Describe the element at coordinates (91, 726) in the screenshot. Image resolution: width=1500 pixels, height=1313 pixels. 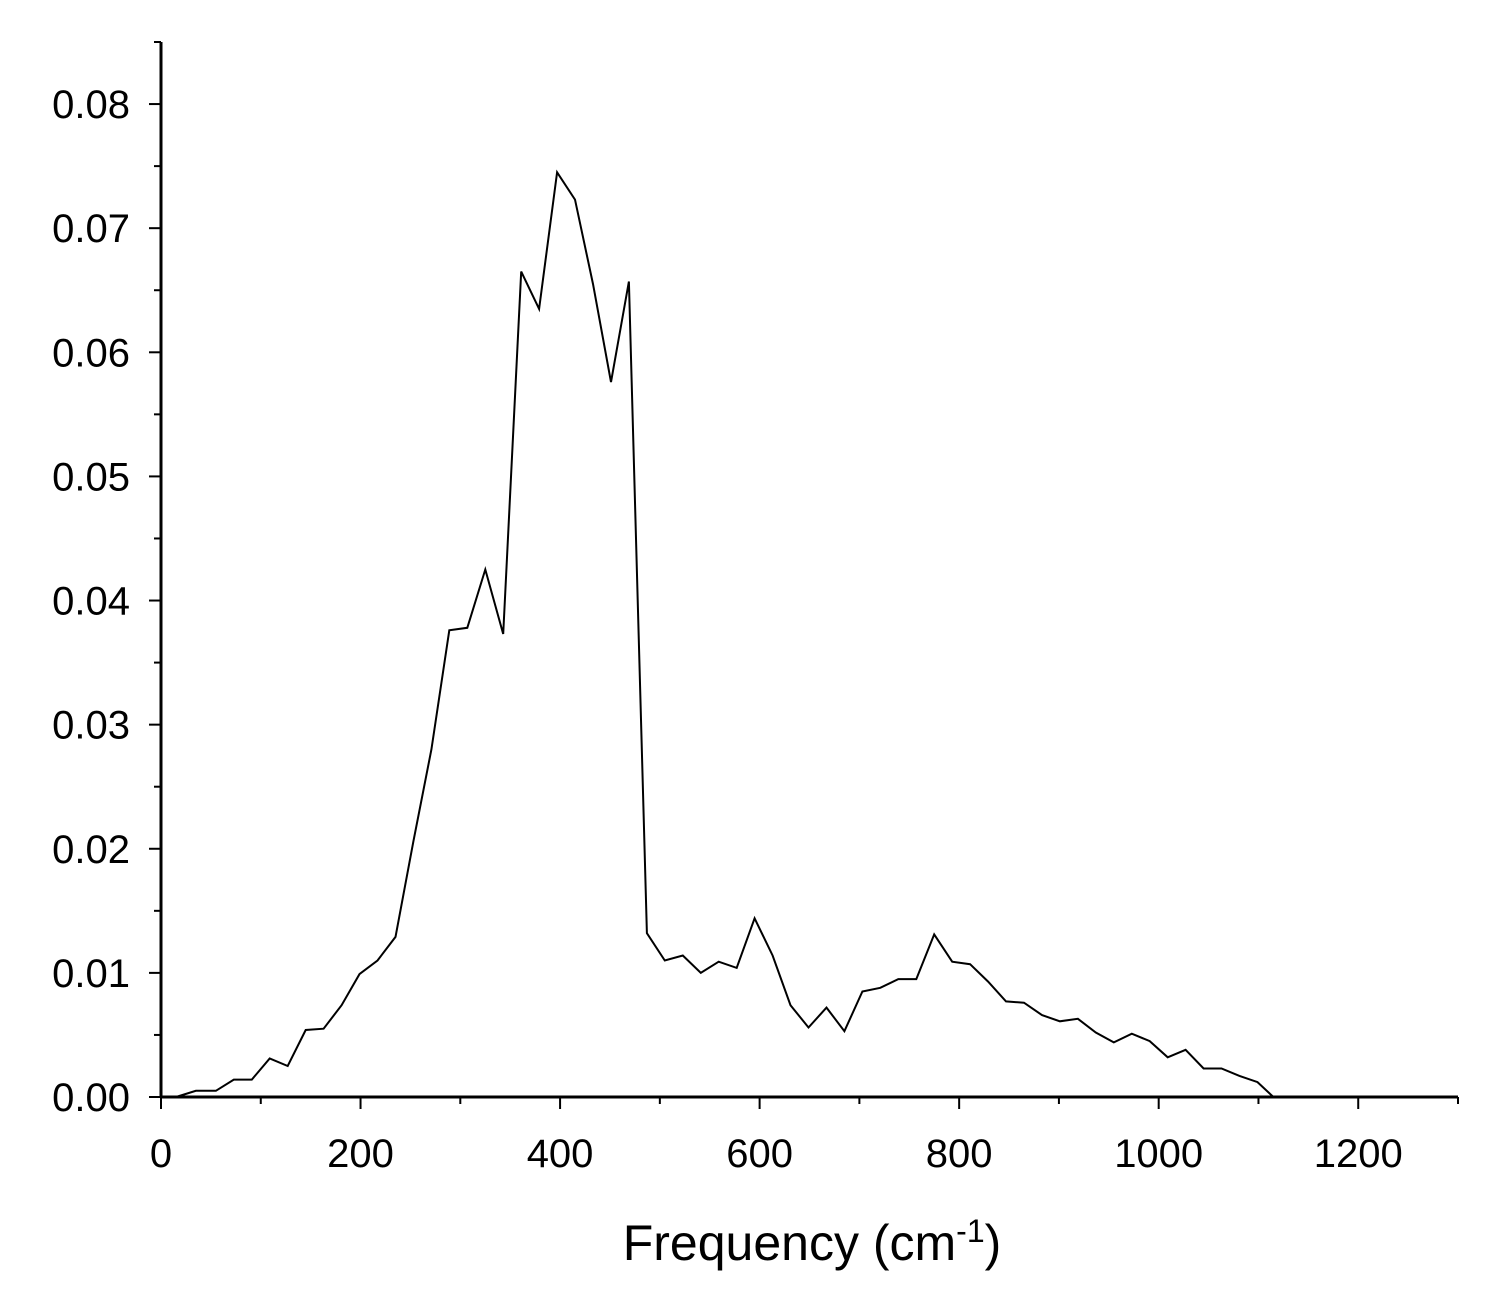
I see `y-tick-label: 0.03` at that location.